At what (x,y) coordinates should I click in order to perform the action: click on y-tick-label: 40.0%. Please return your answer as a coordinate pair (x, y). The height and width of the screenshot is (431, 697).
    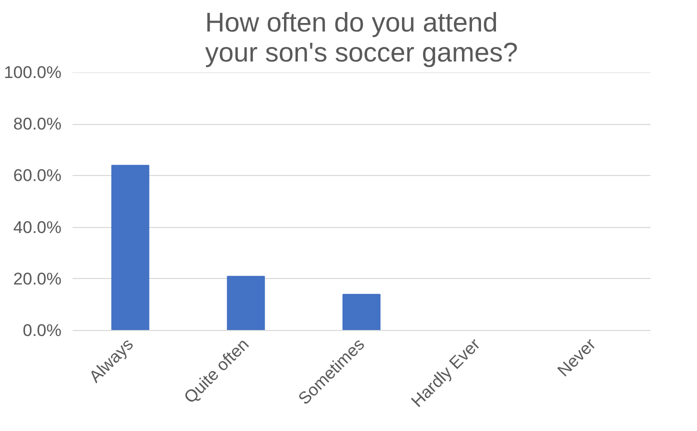
    Looking at the image, I should click on (37, 227).